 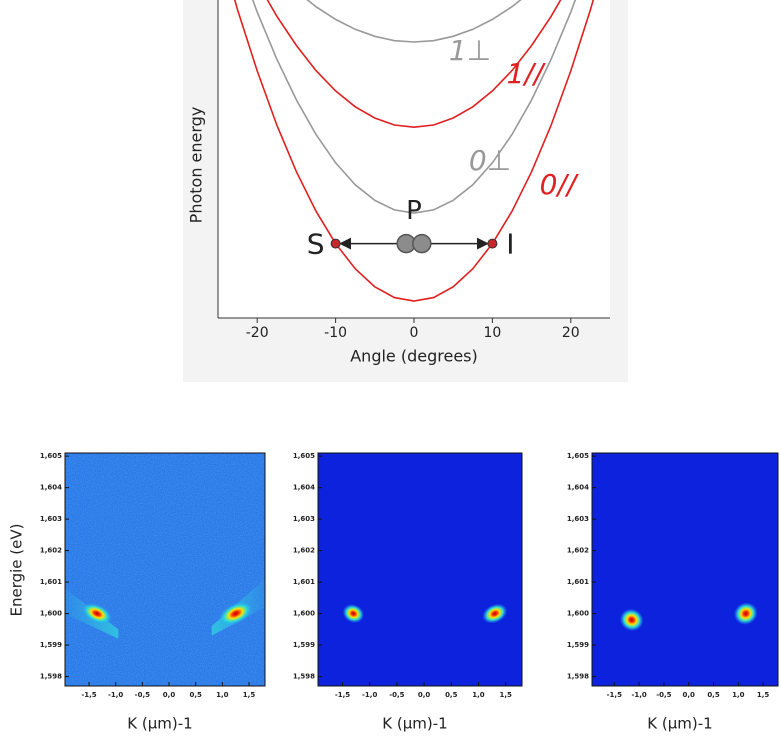 I want to click on y-axis-label: Energie (eV), so click(x=17, y=570).